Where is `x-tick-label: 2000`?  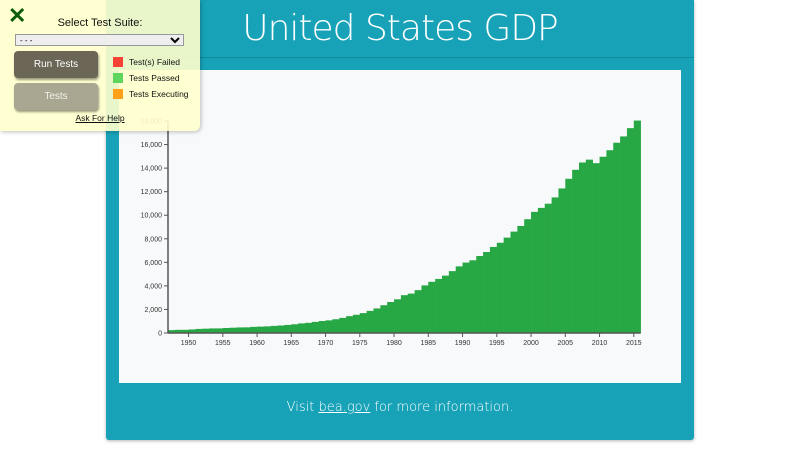
x-tick-label: 2000 is located at coordinates (531, 343).